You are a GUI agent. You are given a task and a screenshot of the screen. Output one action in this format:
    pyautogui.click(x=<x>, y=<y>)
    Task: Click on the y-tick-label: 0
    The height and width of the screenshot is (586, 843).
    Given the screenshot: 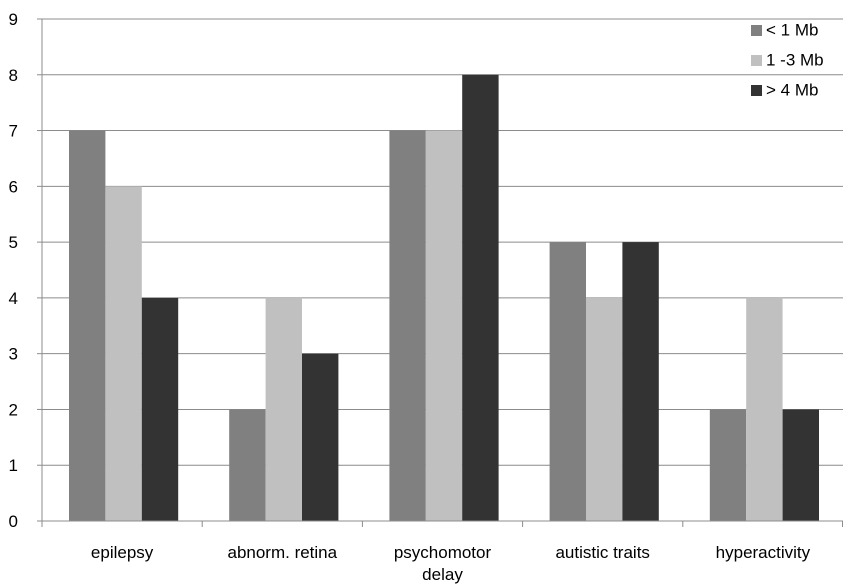 What is the action you would take?
    pyautogui.click(x=13, y=521)
    